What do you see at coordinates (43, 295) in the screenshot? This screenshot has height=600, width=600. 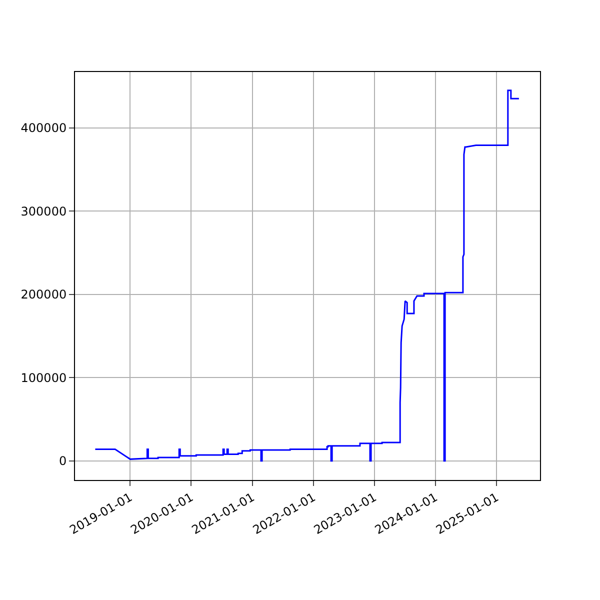 I see `y-tick-label: 200000` at bounding box center [43, 295].